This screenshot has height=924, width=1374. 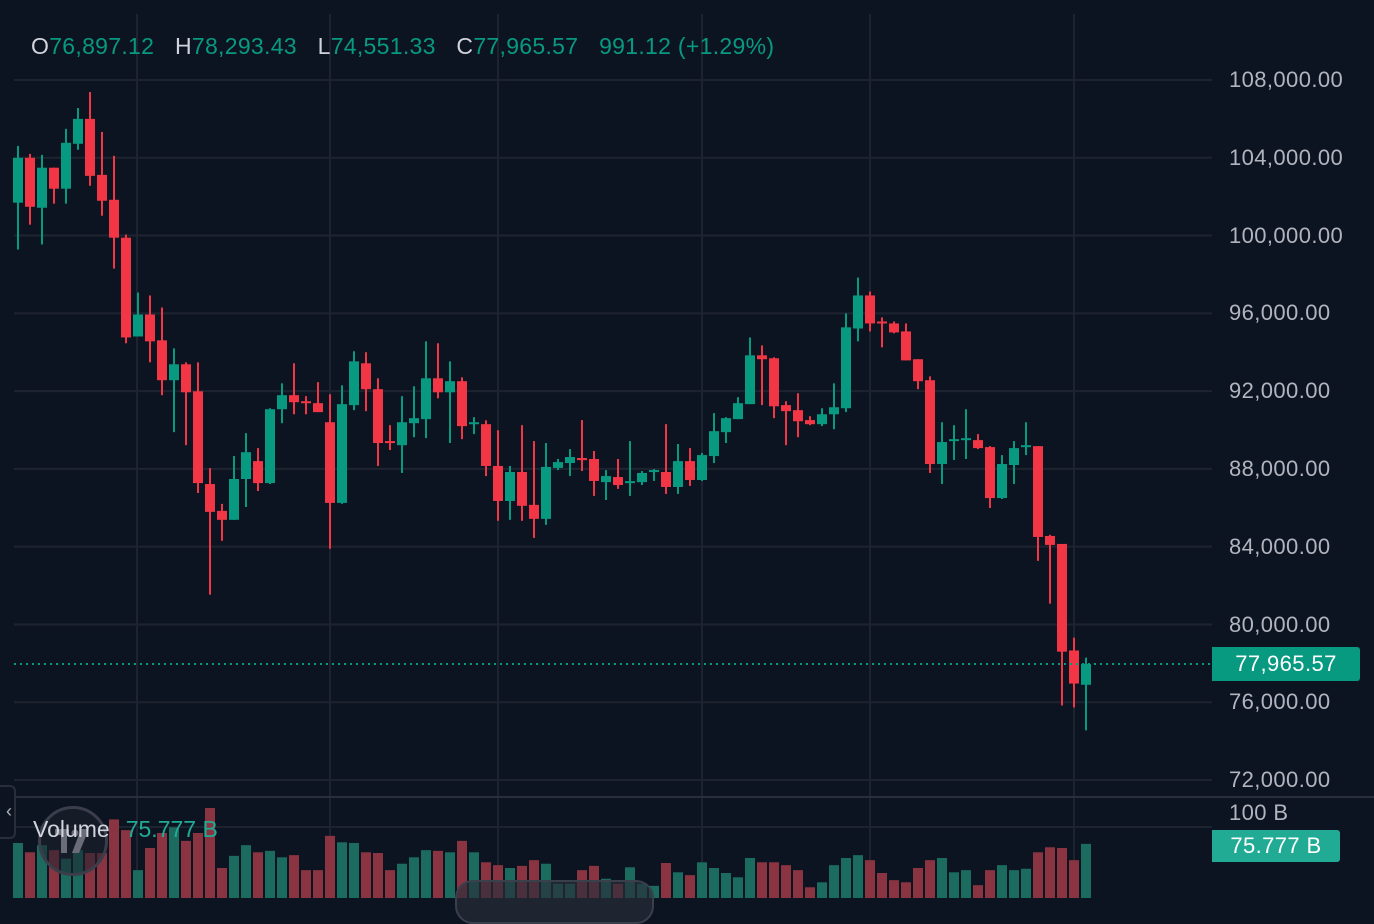 I want to click on open-label: O, so click(x=40, y=46).